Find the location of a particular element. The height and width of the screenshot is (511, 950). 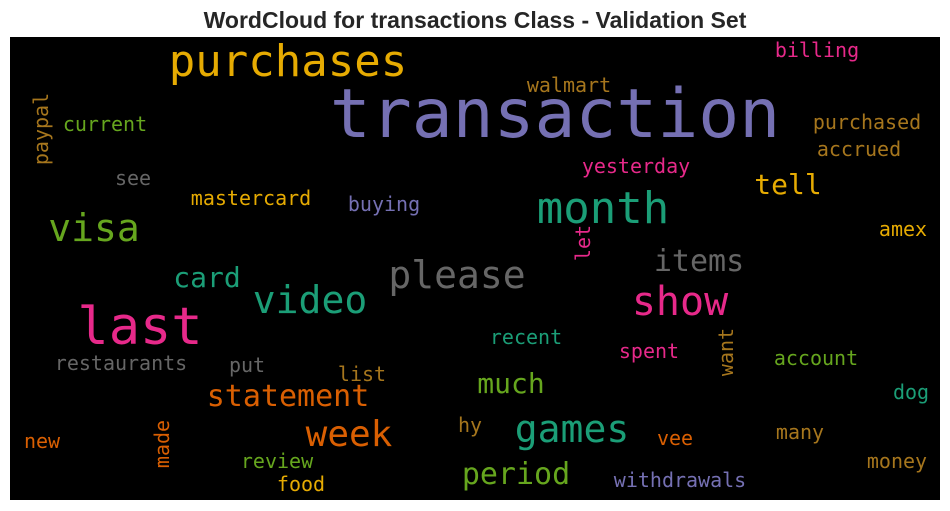

word-buying: buying is located at coordinates (384, 204).